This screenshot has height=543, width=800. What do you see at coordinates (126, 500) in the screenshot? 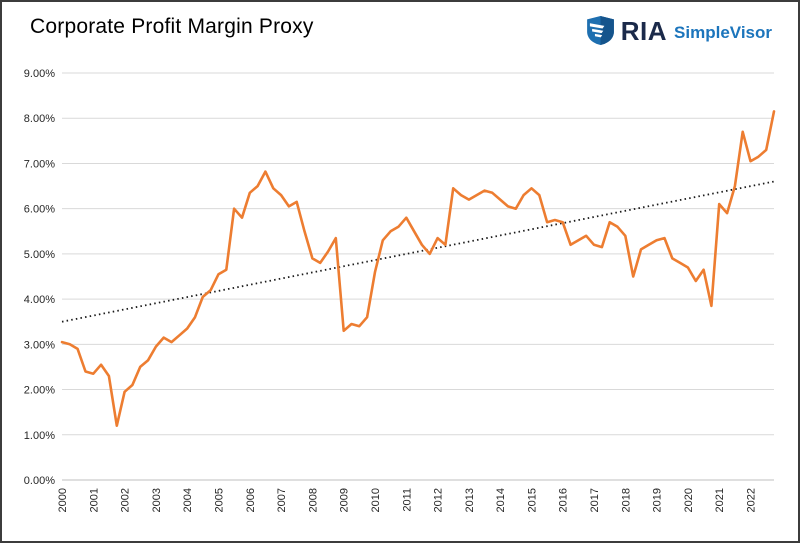
I see `svg-text: 2002` at bounding box center [126, 500].